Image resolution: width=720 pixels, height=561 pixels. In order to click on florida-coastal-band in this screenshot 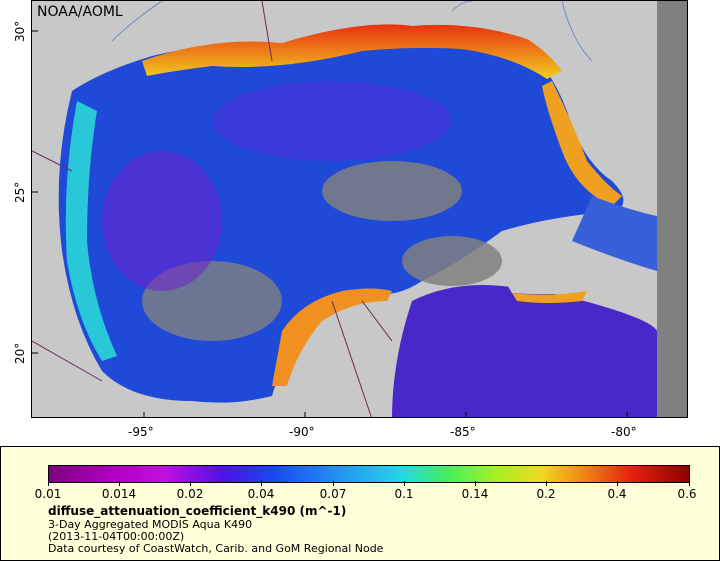, I will do `click(582, 143)`.